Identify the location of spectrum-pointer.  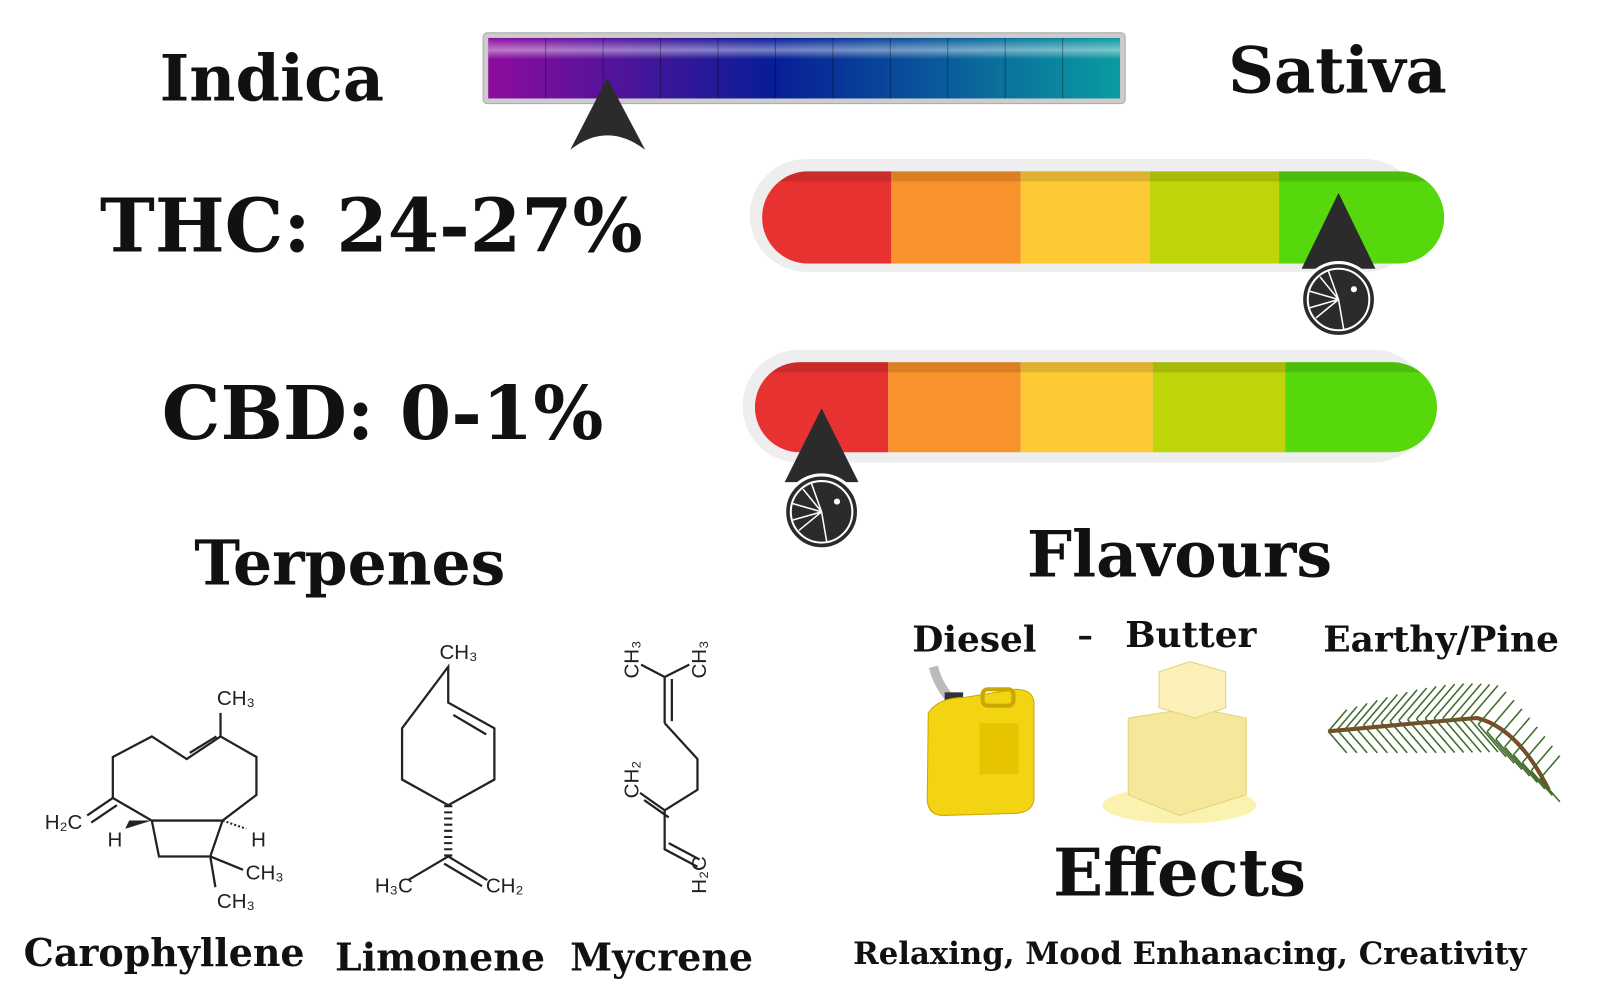
(608, 113).